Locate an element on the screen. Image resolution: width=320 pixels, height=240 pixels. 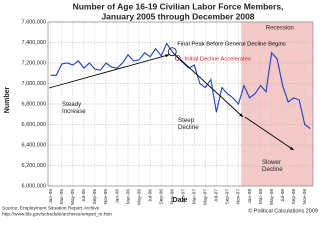
x-tick-label: Nov-08 is located at coordinates (305, 197).